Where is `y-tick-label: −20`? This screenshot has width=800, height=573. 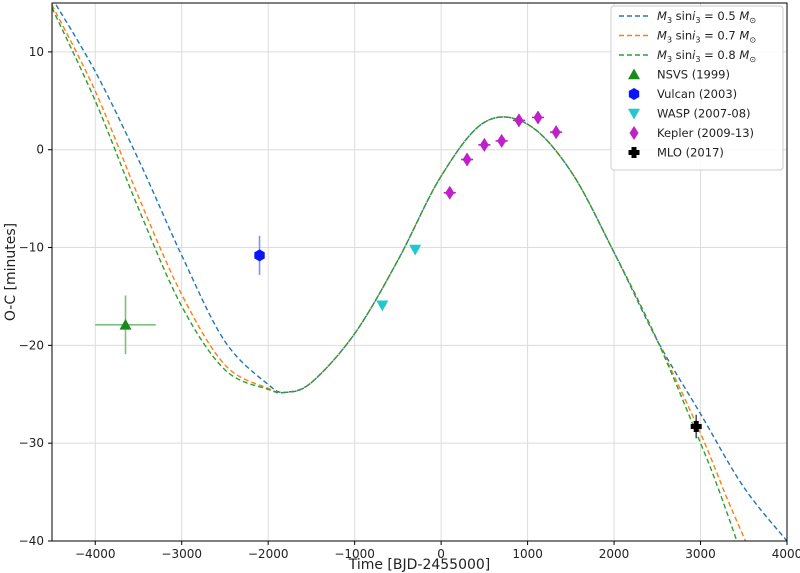
y-tick-label: −20 is located at coordinates (31, 345).